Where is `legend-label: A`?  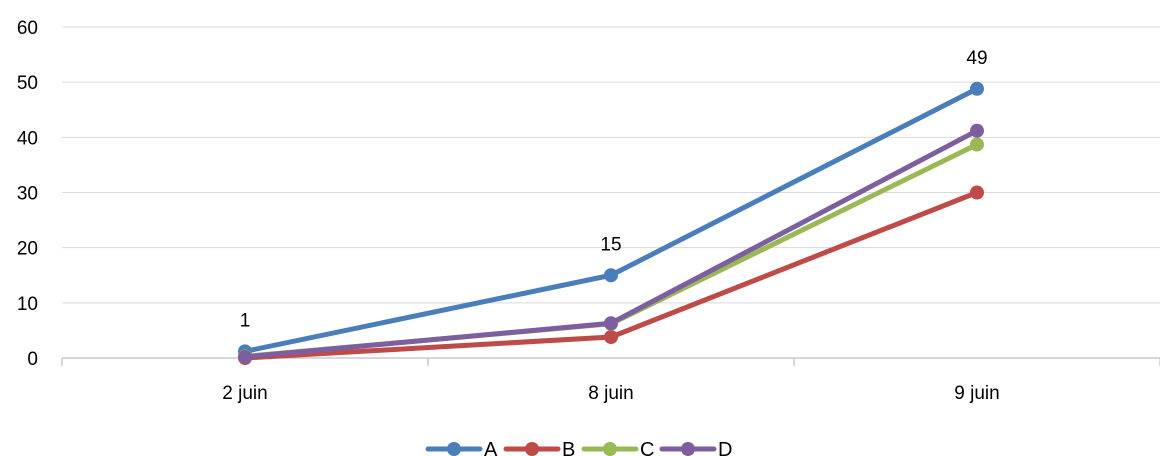
legend-label: A is located at coordinates (491, 447).